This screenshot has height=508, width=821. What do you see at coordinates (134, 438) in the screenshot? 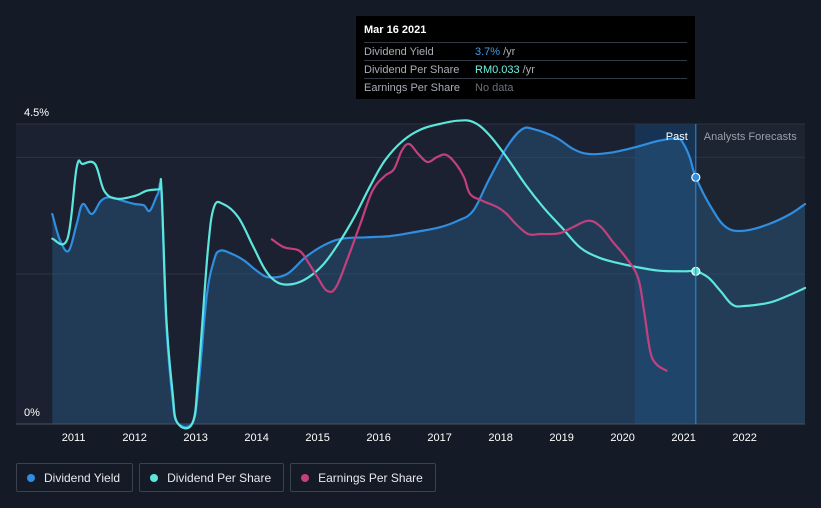
I see `x-tick-label: 2012` at bounding box center [134, 438].